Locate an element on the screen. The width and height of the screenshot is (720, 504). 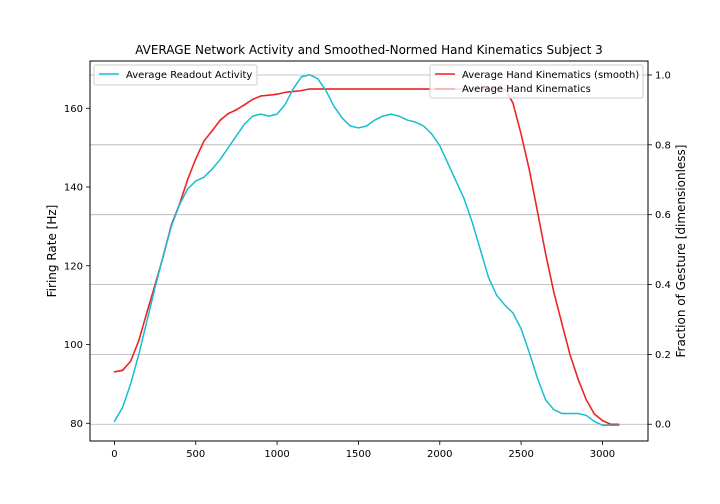
x-tick-label-6: 3000 is located at coordinates (602, 454).